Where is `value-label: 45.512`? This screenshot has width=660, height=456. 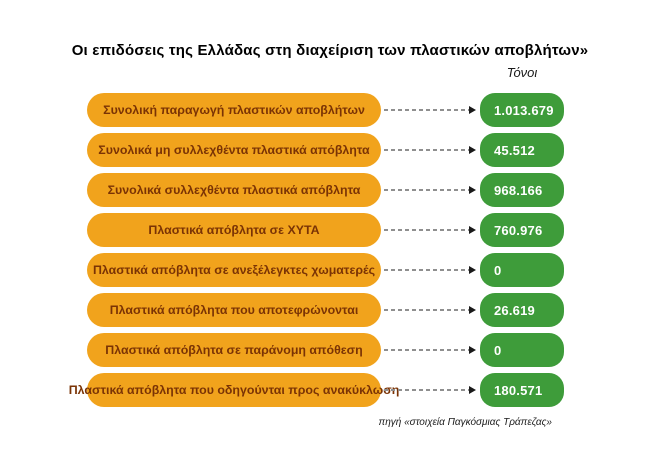 value-label: 45.512 is located at coordinates (514, 150).